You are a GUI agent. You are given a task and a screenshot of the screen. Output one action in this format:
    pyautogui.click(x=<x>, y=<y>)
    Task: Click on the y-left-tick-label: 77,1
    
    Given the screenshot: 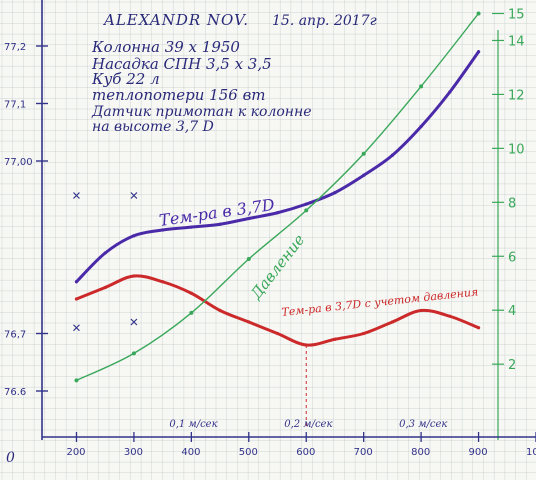 What is the action you would take?
    pyautogui.click(x=15, y=105)
    